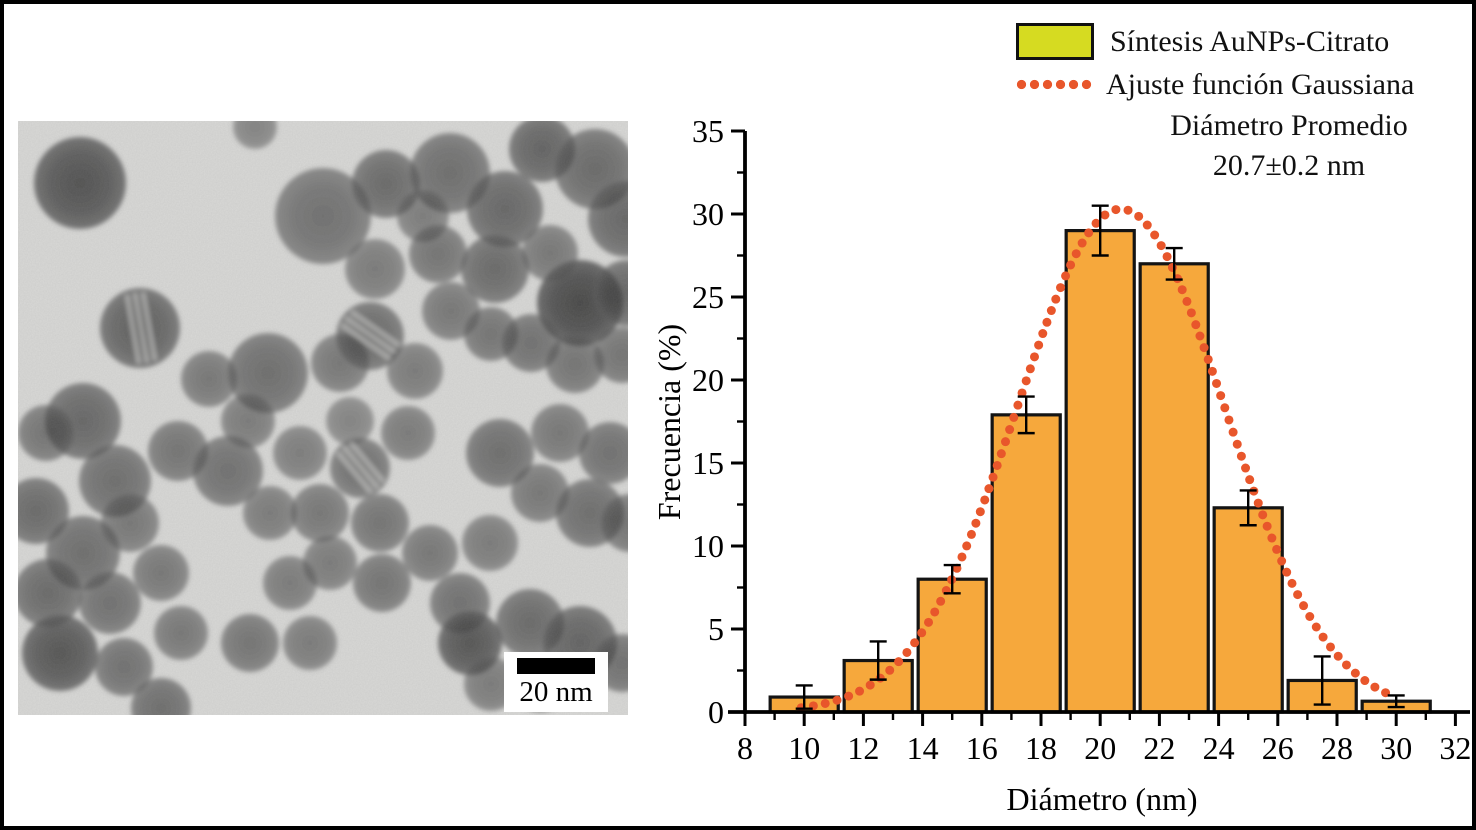  Describe the element at coordinates (669, 422) in the screenshot. I see `y-axis-title: Frecuencia (%)` at that location.